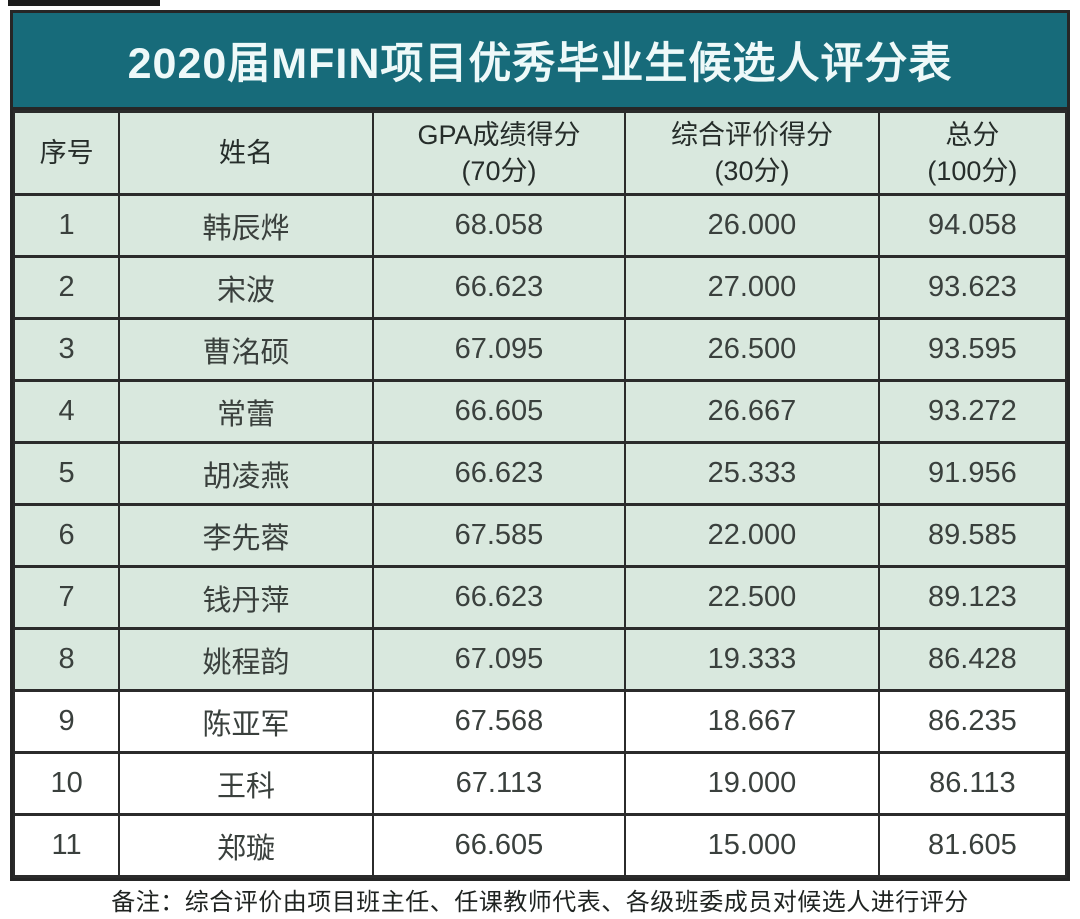 The image size is (1080, 919). What do you see at coordinates (66, 287) in the screenshot?
I see `rank-cell: 2` at bounding box center [66, 287].